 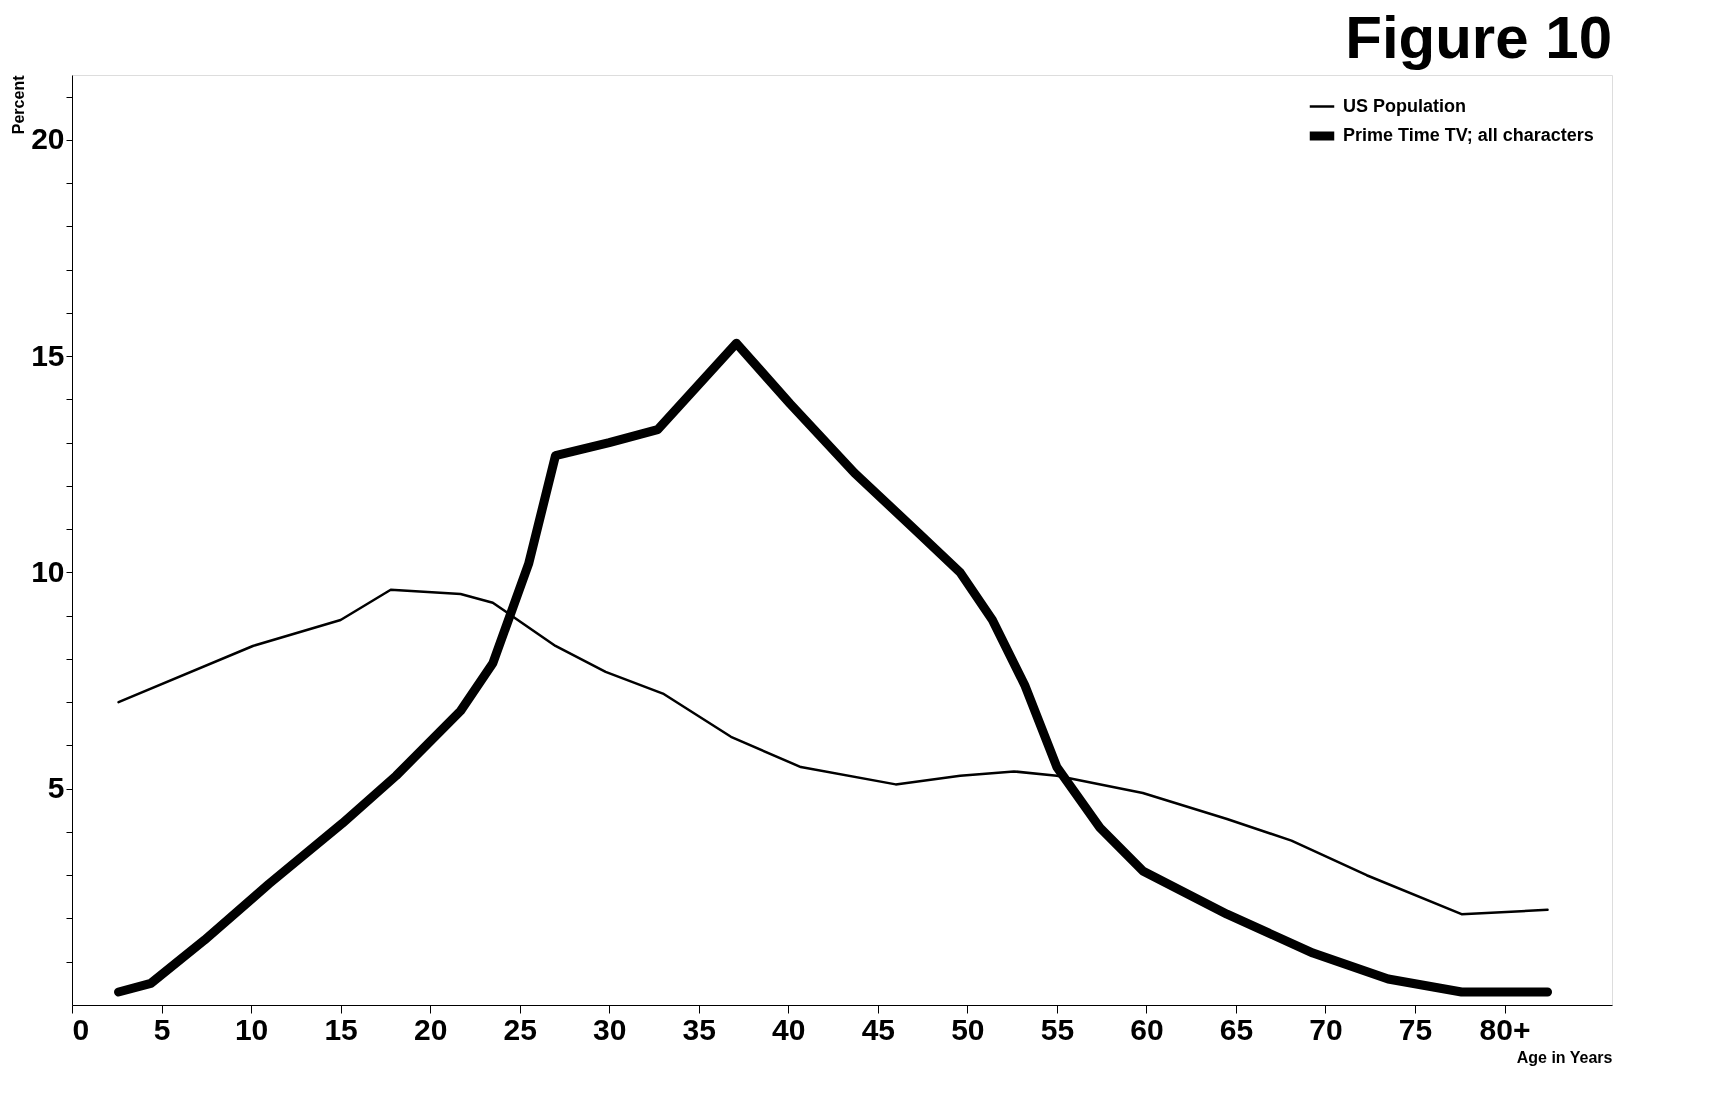 I want to click on x-tick-label: 15, so click(x=341, y=1029).